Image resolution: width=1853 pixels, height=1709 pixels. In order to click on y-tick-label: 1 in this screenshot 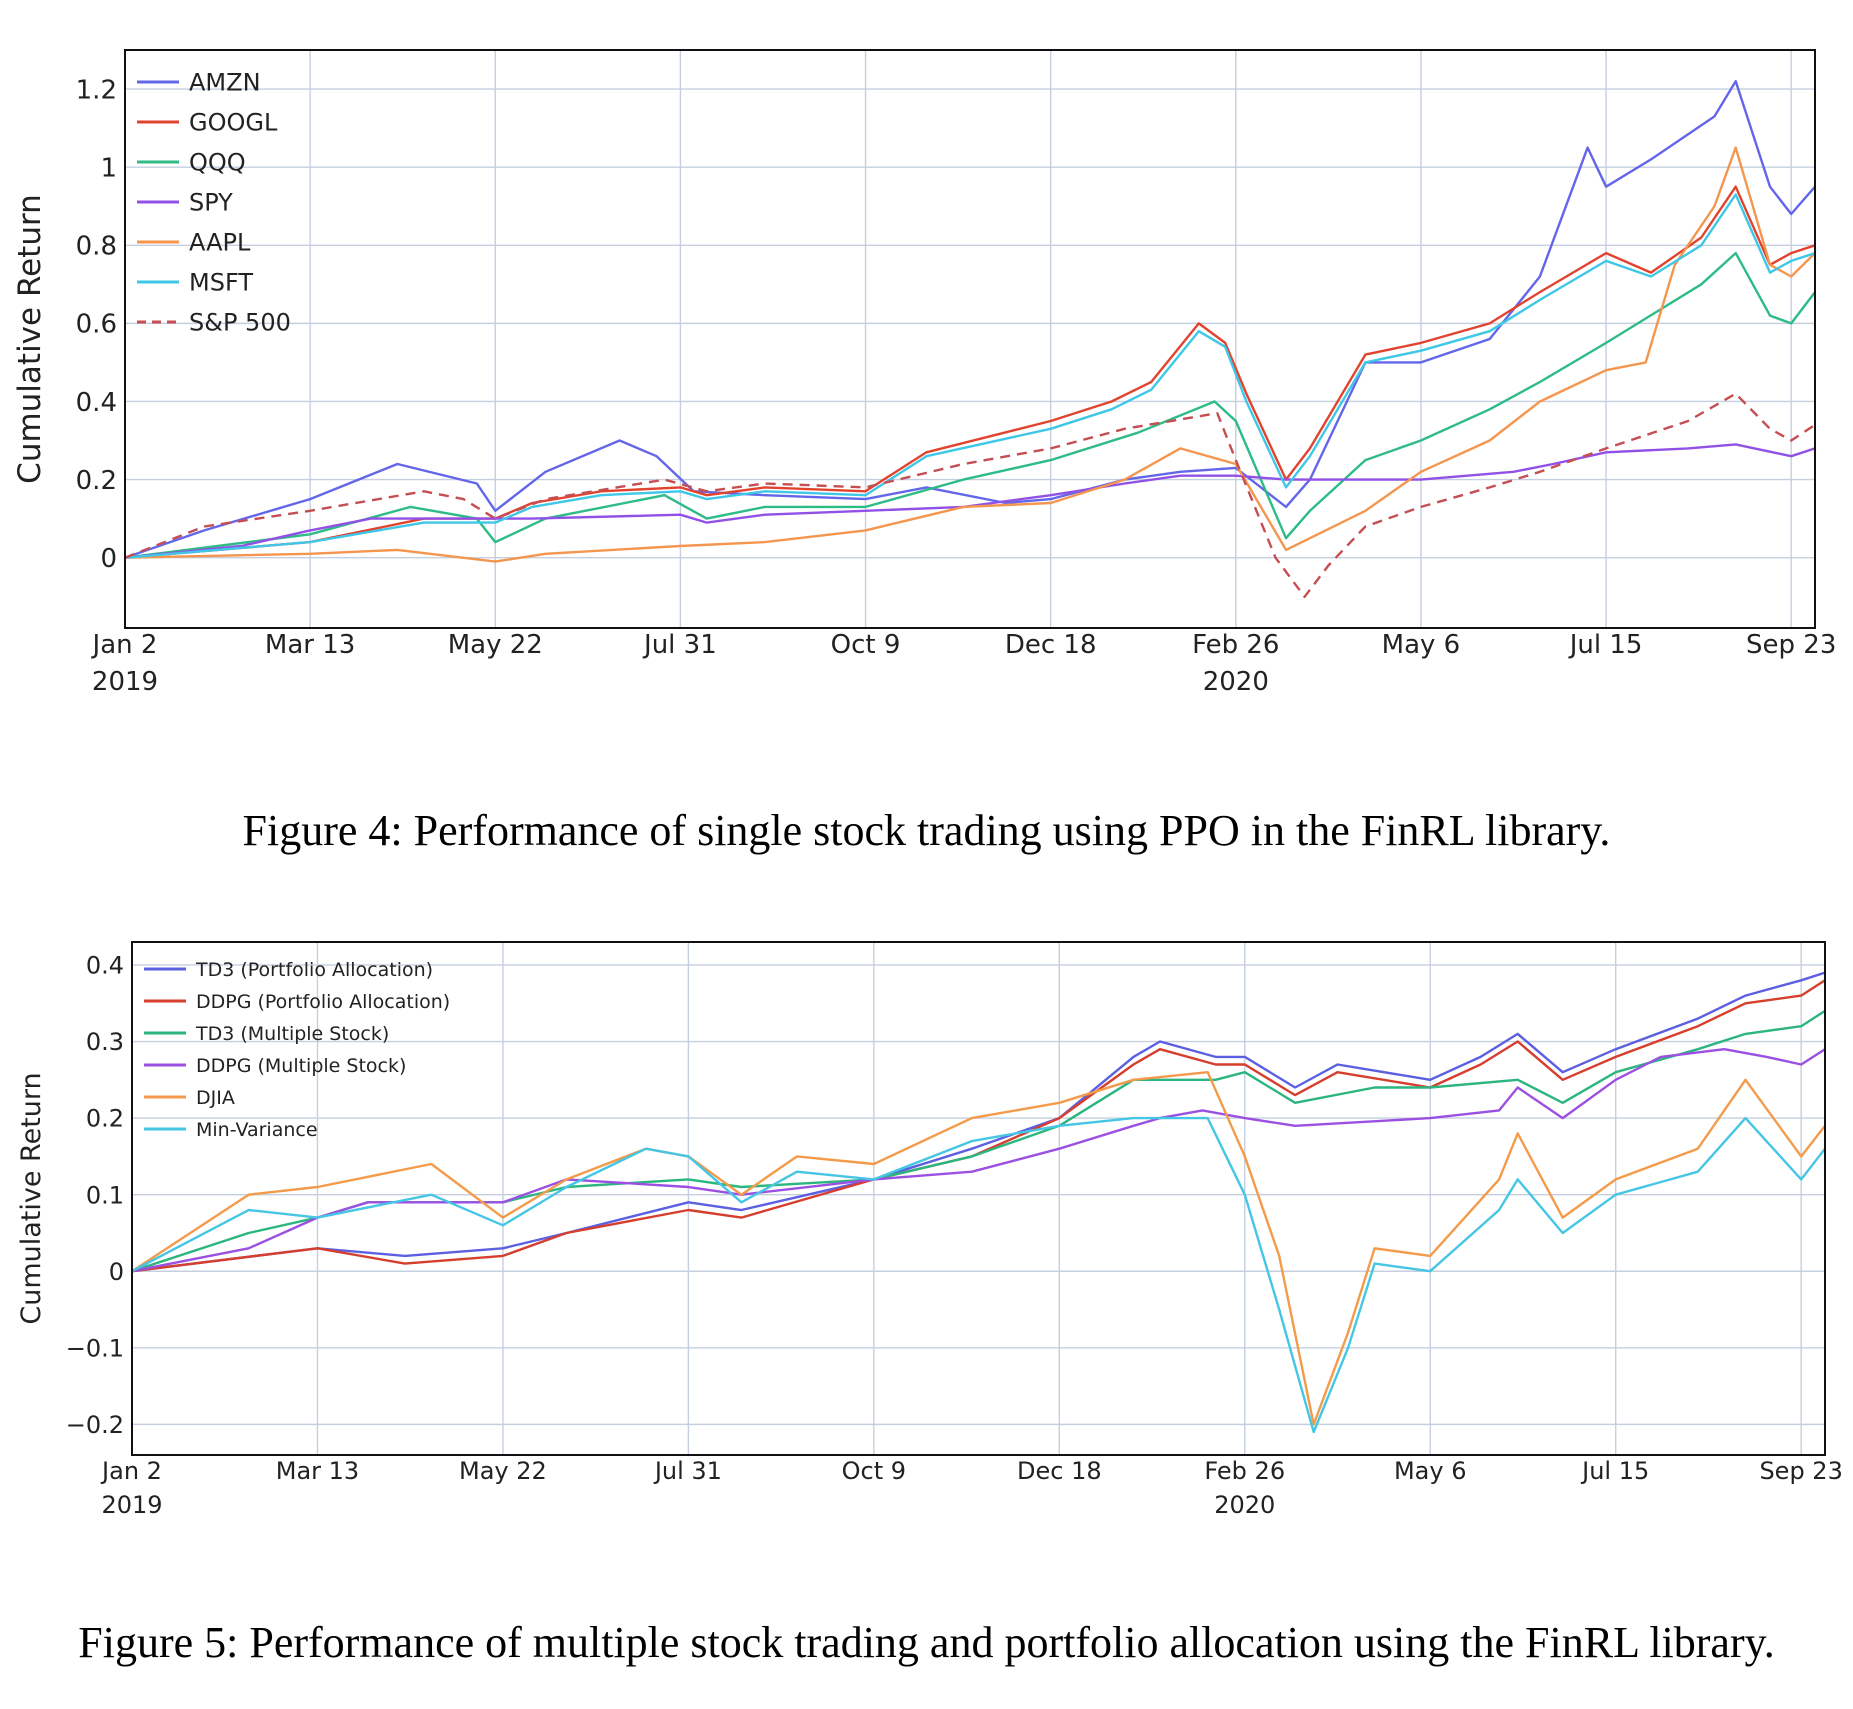, I will do `click(108, 169)`.